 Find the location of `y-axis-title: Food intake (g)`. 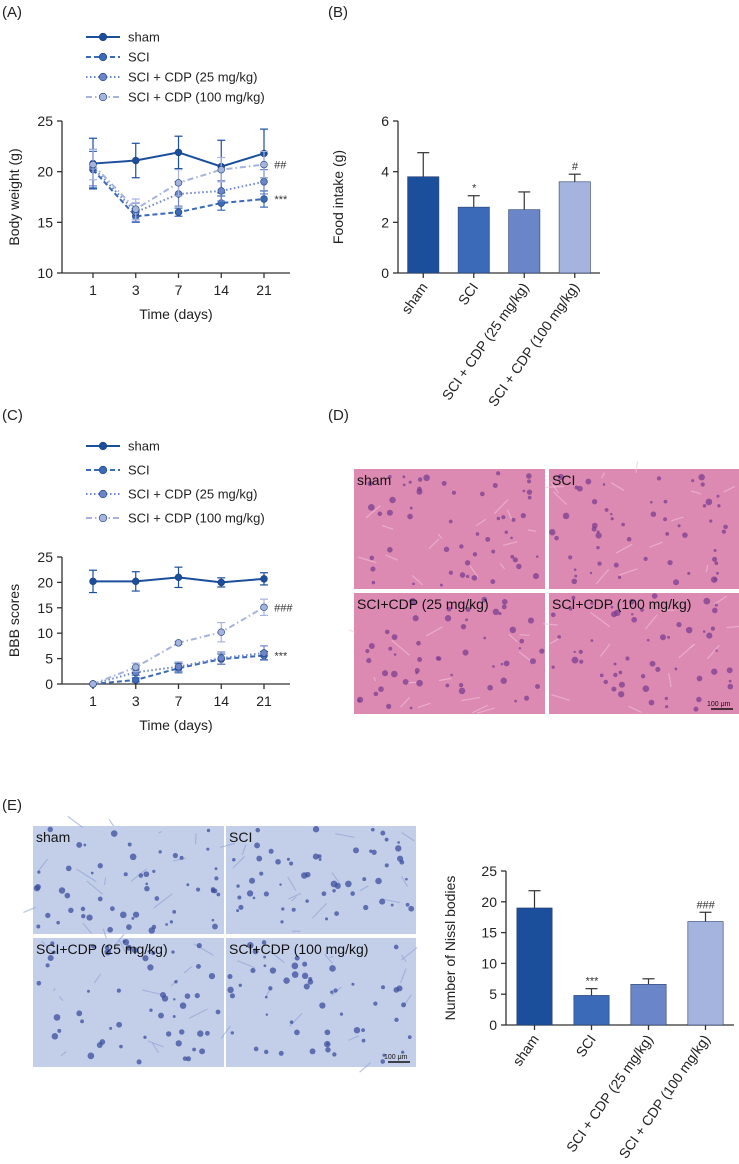

y-axis-title: Food intake (g) is located at coordinates (338, 197).